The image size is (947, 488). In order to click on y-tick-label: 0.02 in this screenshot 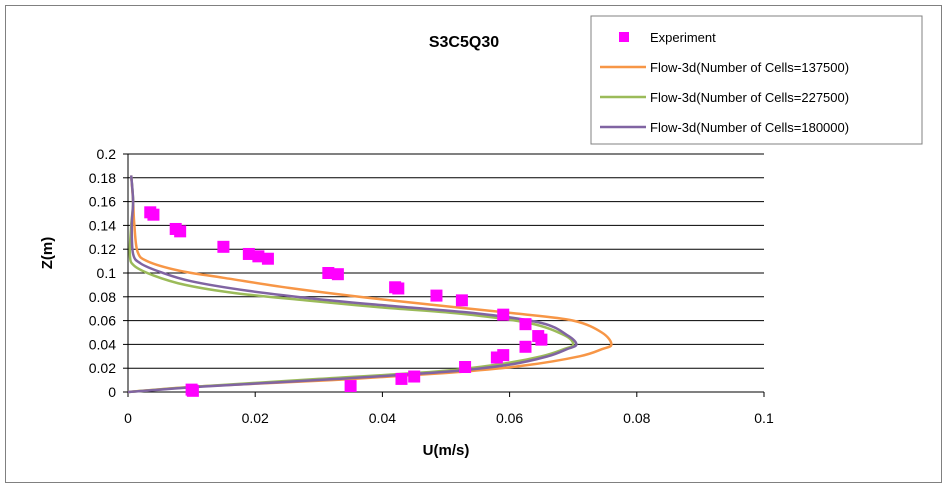, I will do `click(102, 368)`.